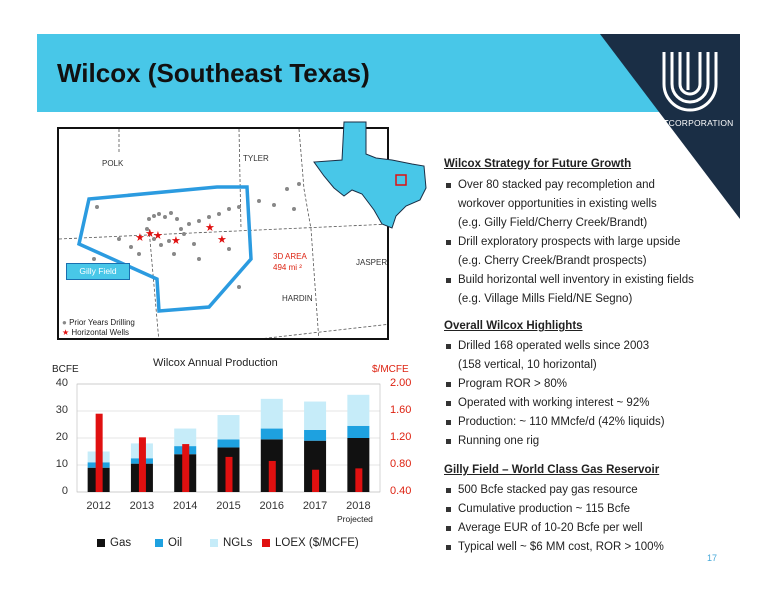  I want to click on strategy-item-cont: workover opportunities in existing wells, so click(557, 204).